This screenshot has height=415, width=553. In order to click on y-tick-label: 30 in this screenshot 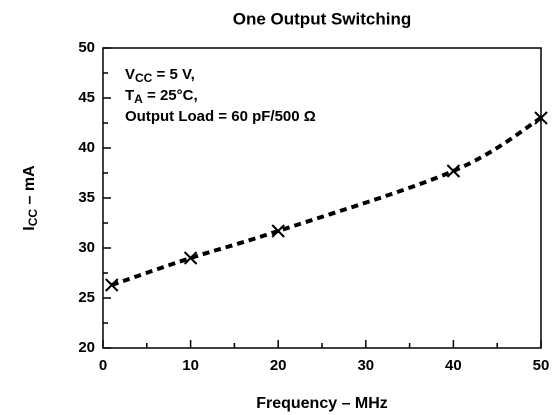, I will do `click(86, 247)`.